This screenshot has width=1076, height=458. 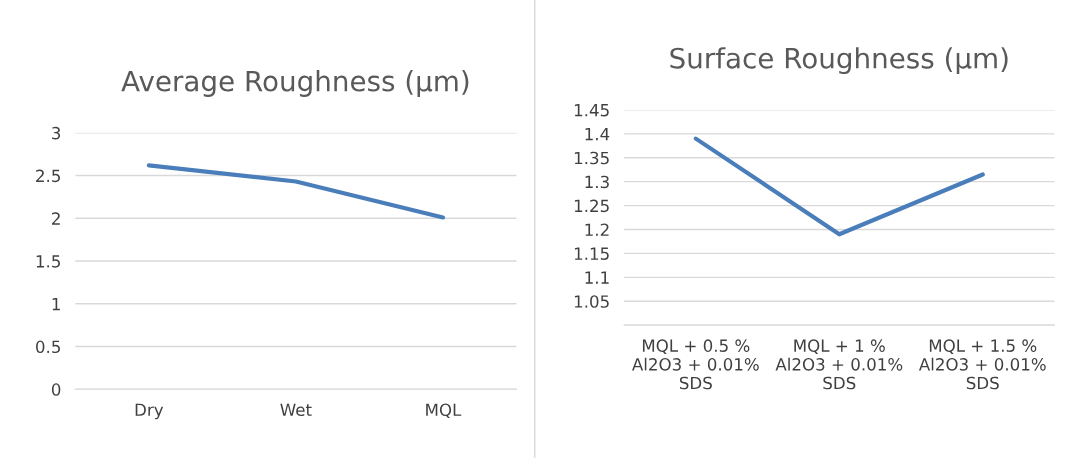 I want to click on y-tick-label: 1.3, so click(x=597, y=182).